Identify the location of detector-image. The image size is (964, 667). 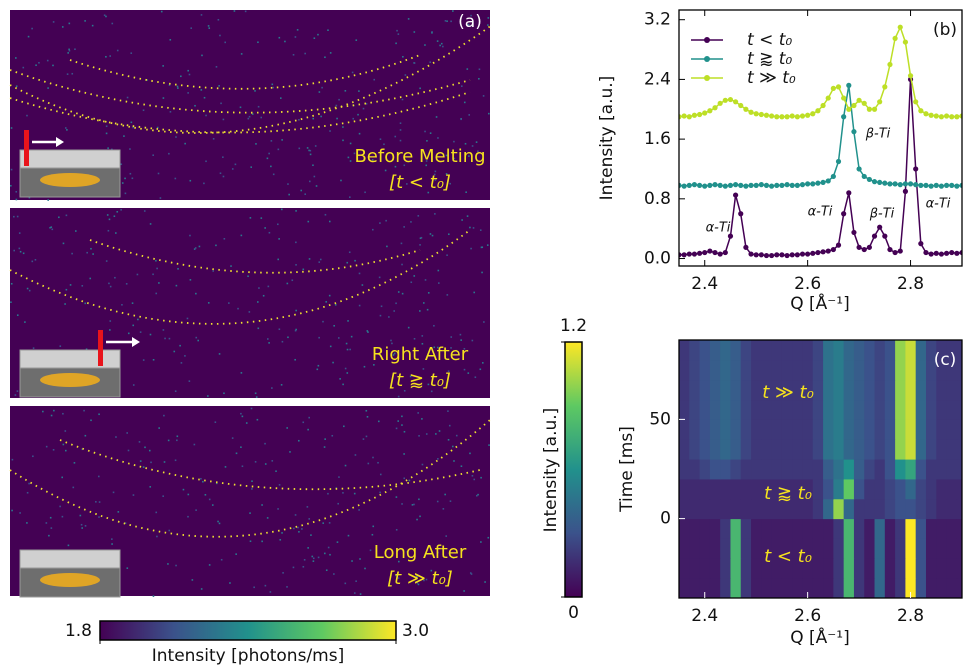
(251, 105).